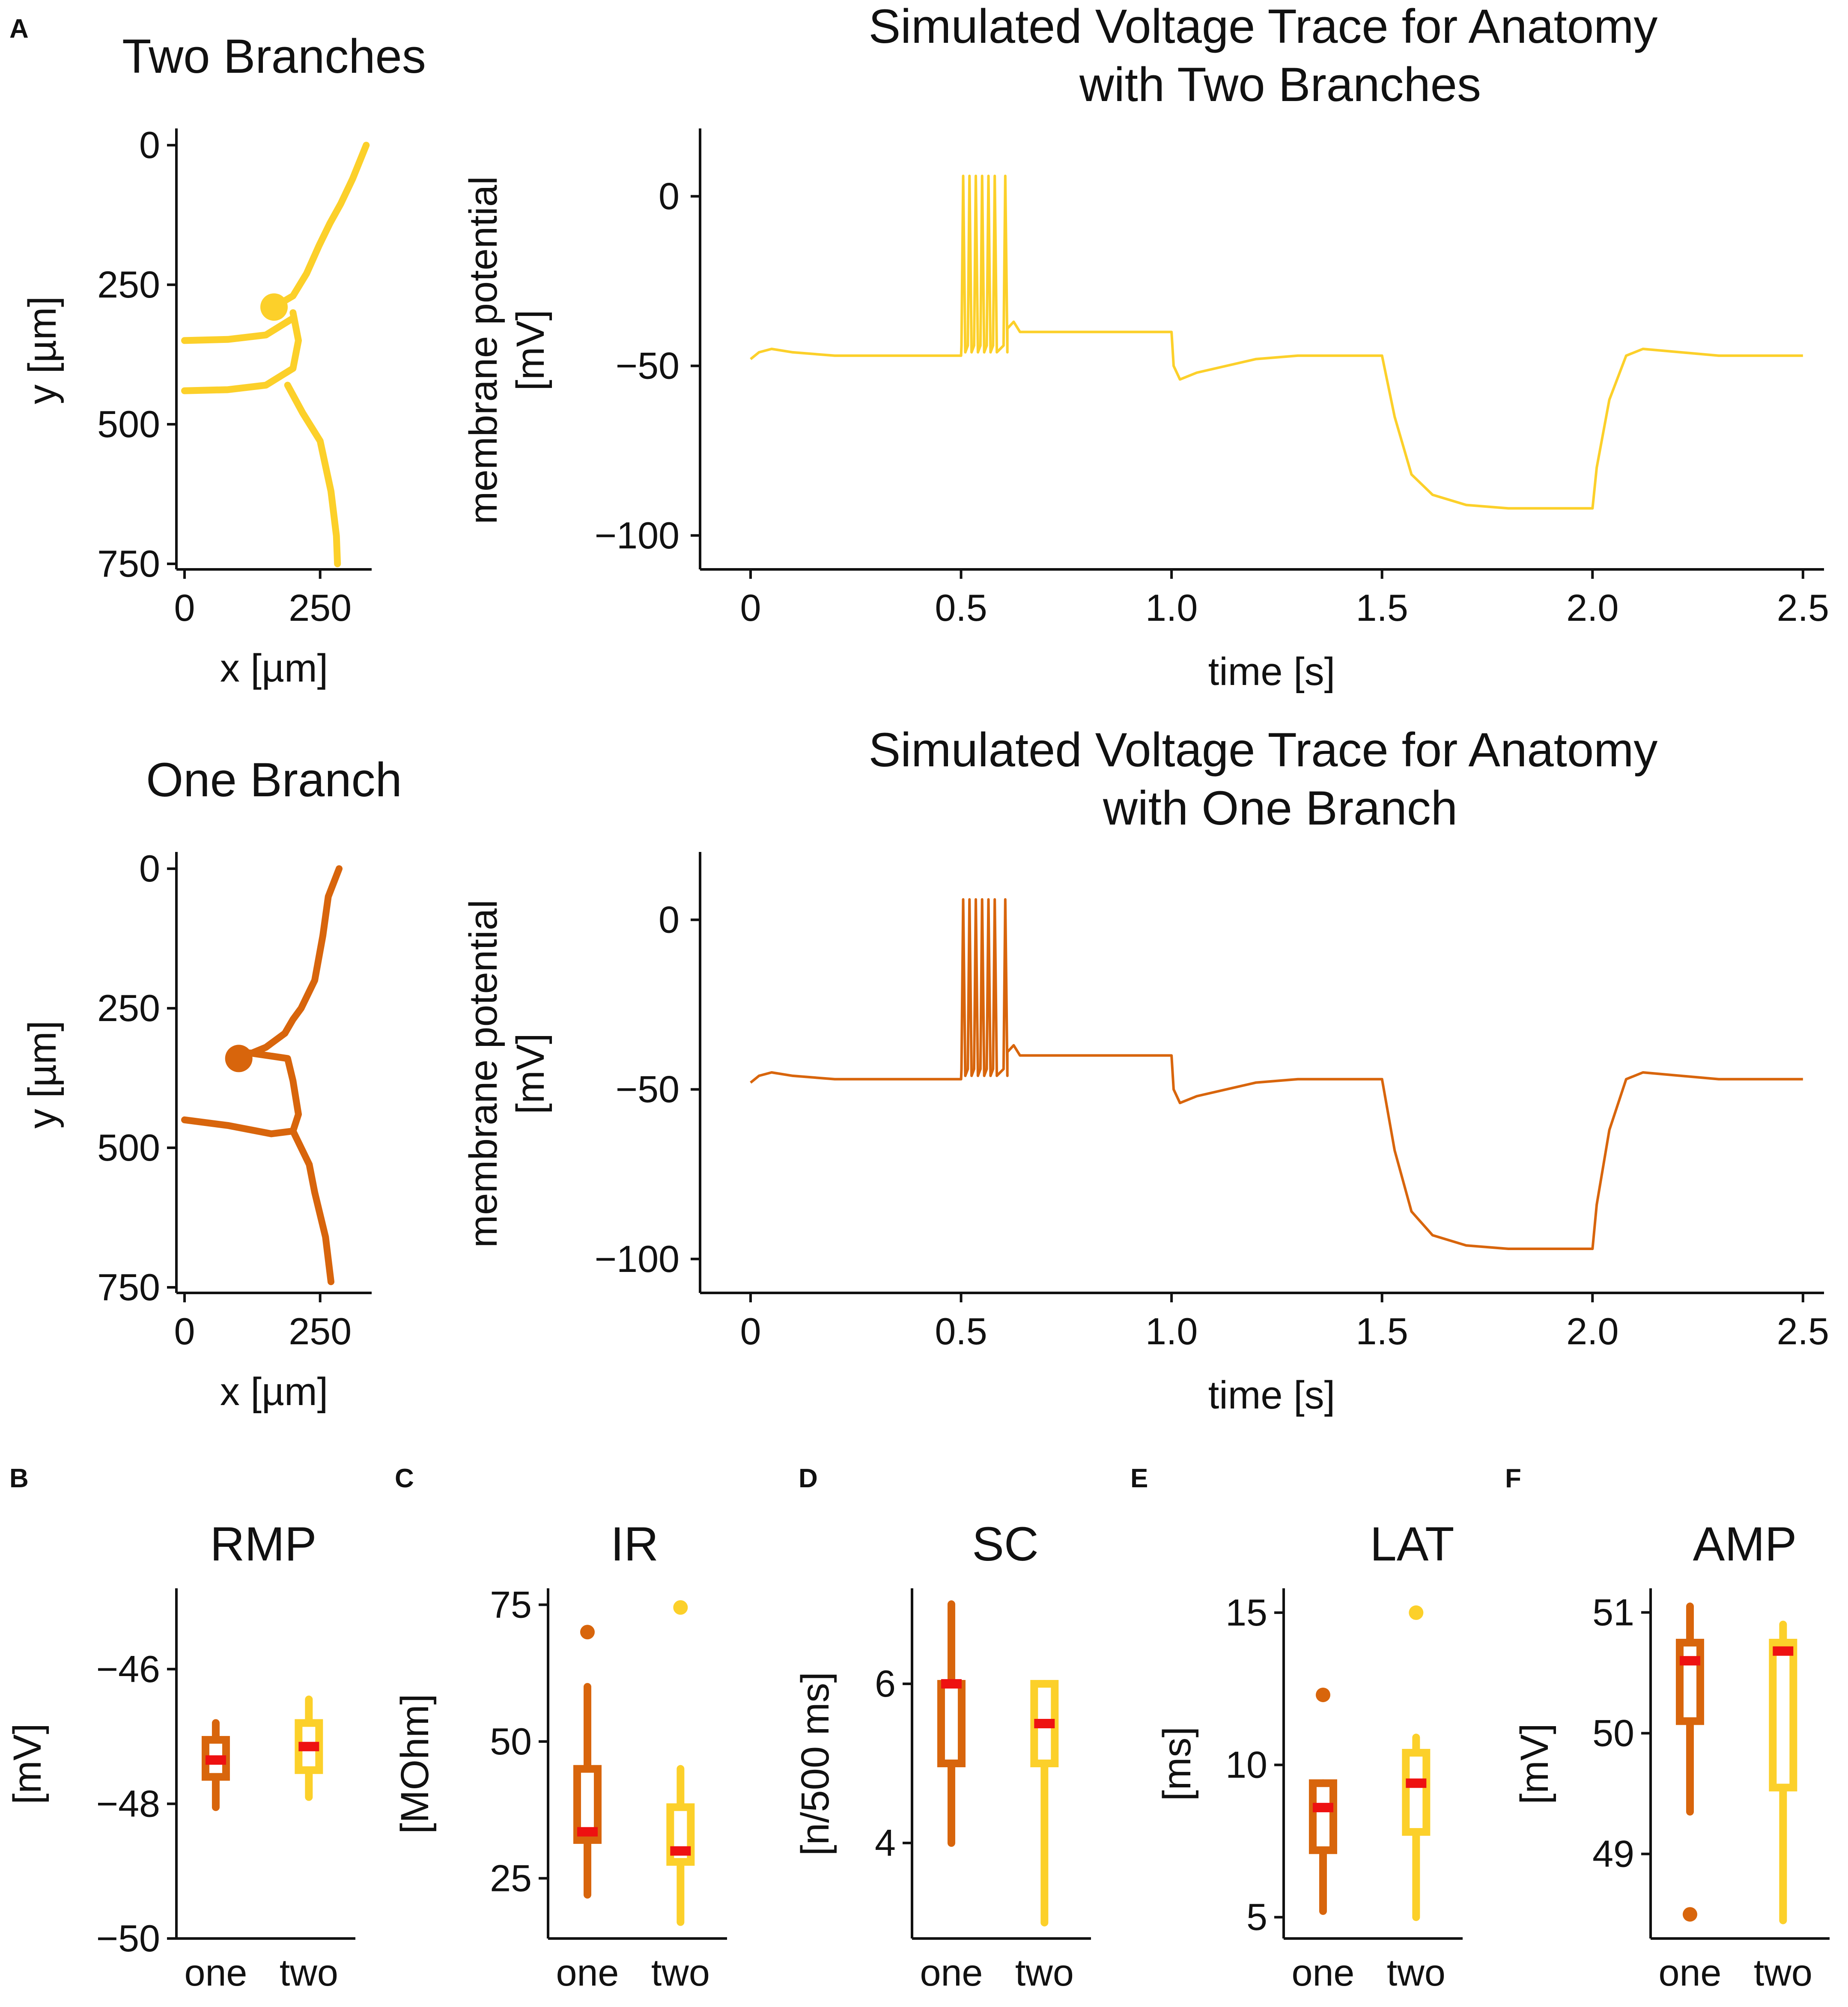  What do you see at coordinates (1690, 1681) in the screenshot?
I see `amp-one-box` at bounding box center [1690, 1681].